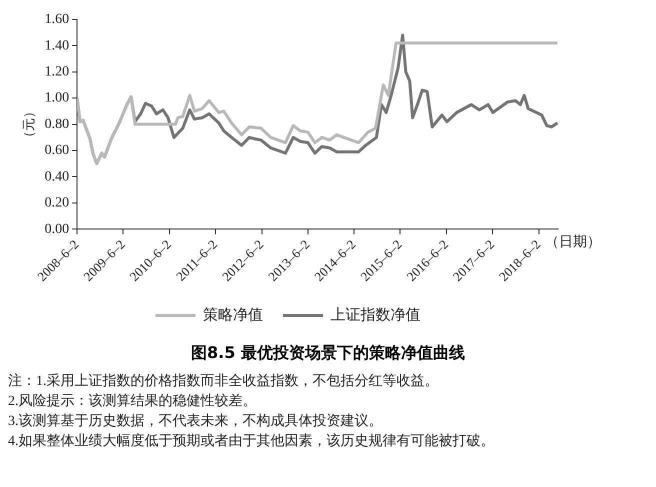  Describe the element at coordinates (57, 176) in the screenshot. I see `y-tick-label: 0.40` at that location.